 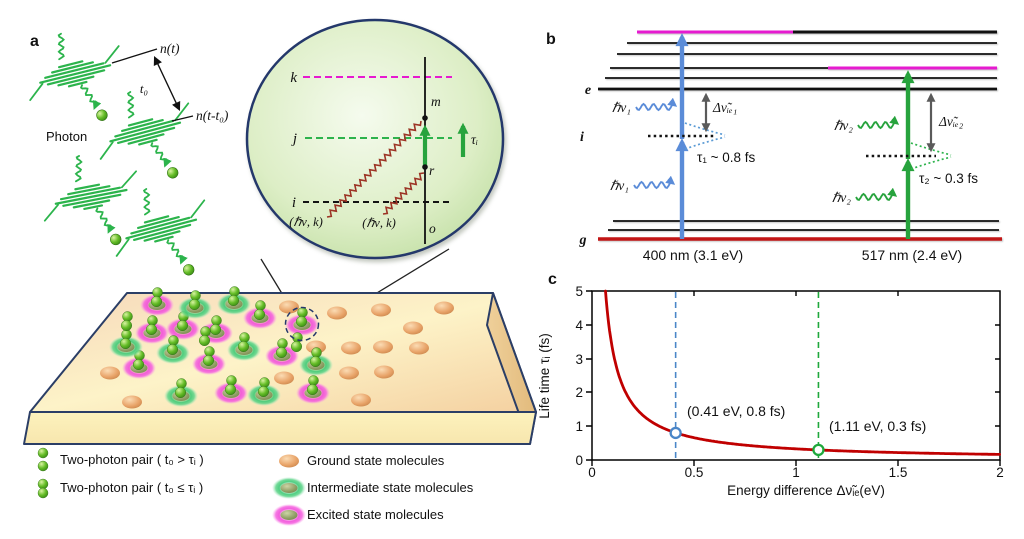 I want to click on transition2-label: 517 nm (2.4 eV), so click(x=912, y=255).